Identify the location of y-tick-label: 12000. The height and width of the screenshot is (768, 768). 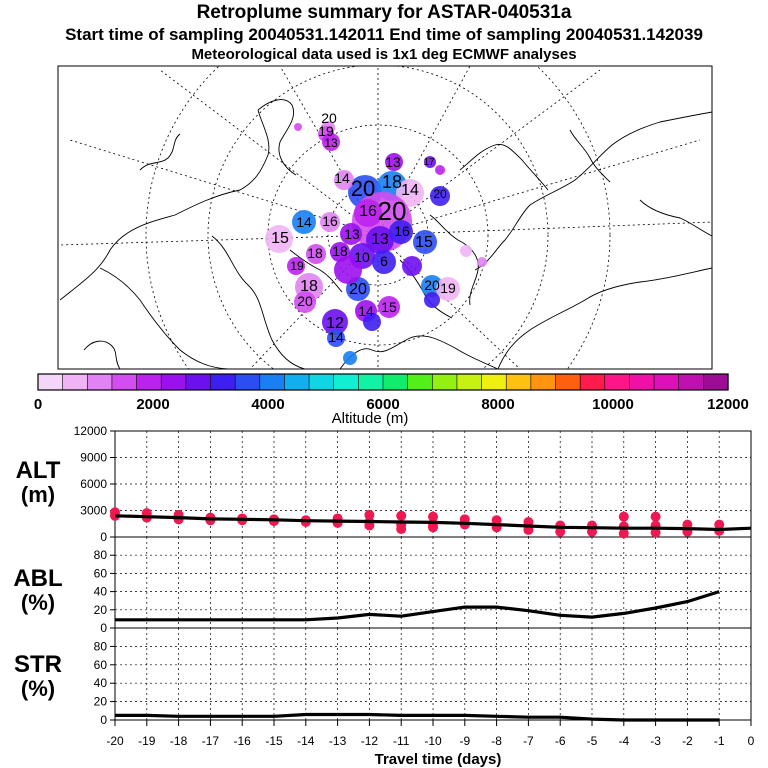
(91, 431).